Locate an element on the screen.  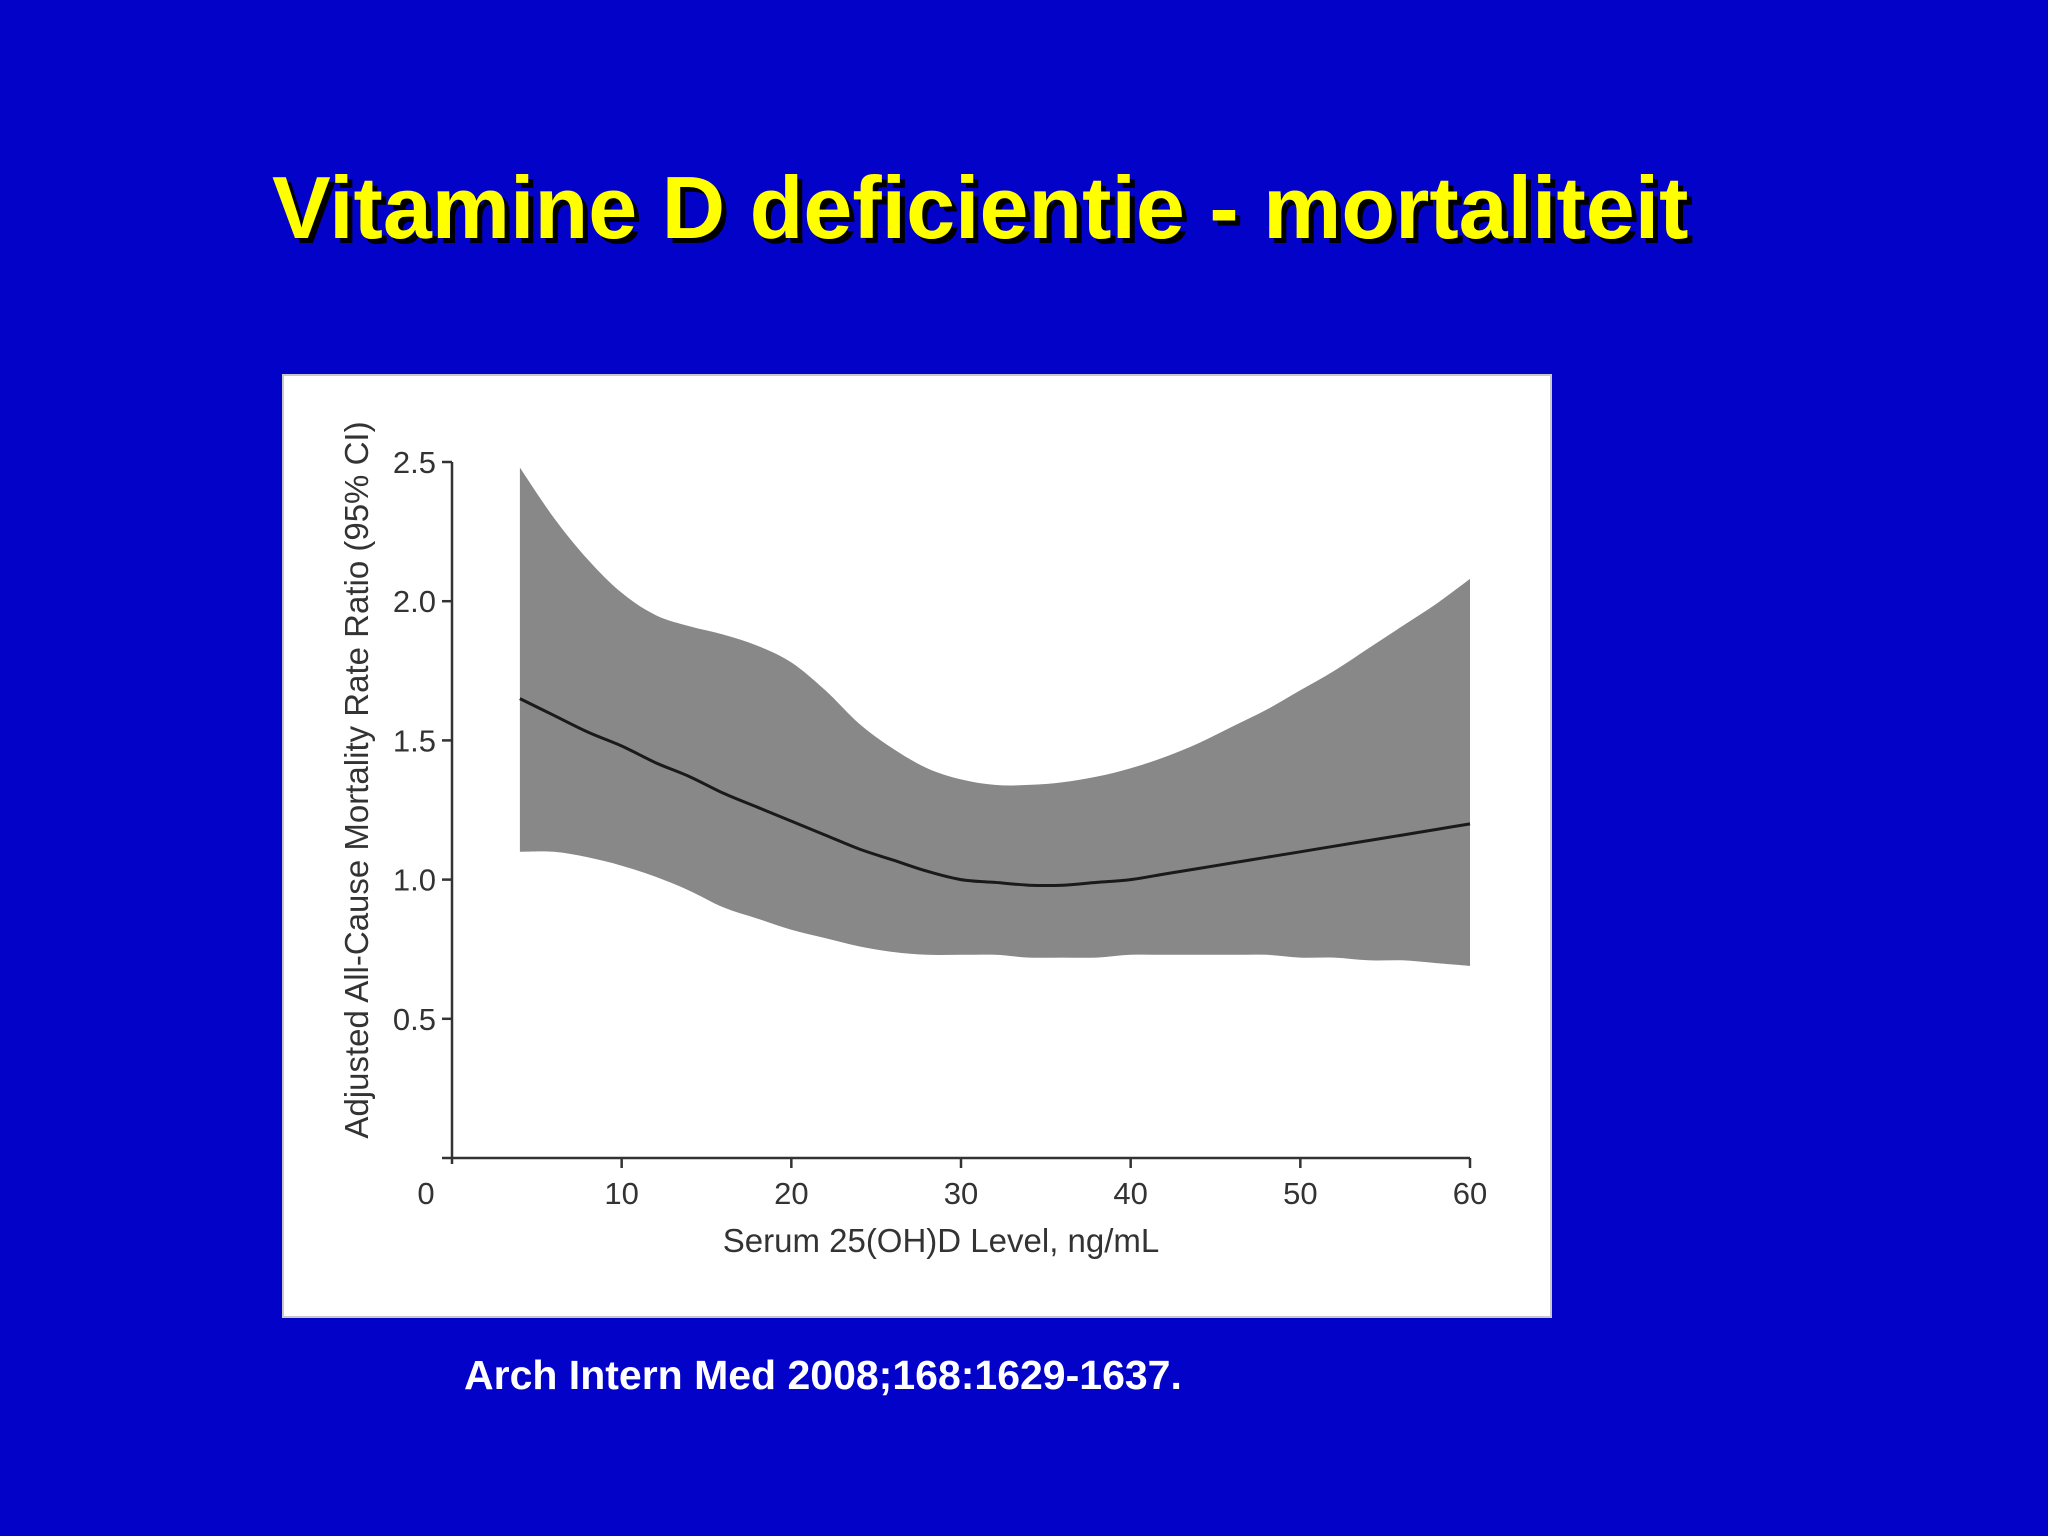
x-axis-label: Serum 25(OH)D Level, ng/mL is located at coordinates (941, 1240).